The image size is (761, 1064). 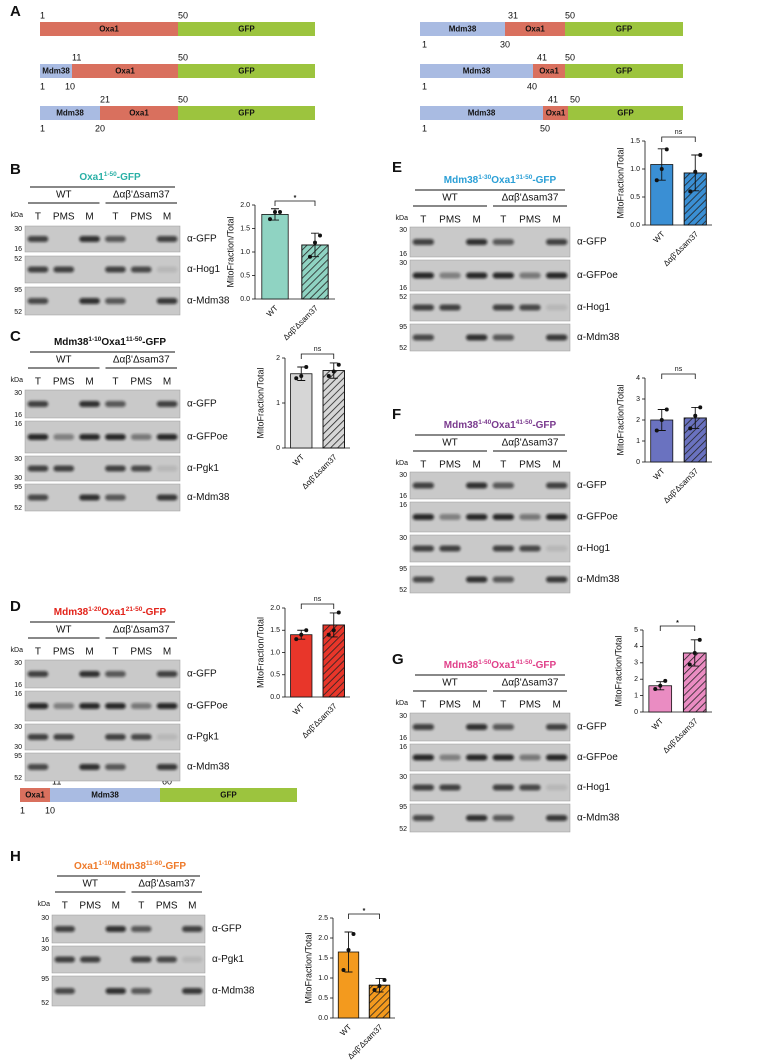 What do you see at coordinates (298, 708) in the screenshot?
I see `x-tick-label: WT` at bounding box center [298, 708].